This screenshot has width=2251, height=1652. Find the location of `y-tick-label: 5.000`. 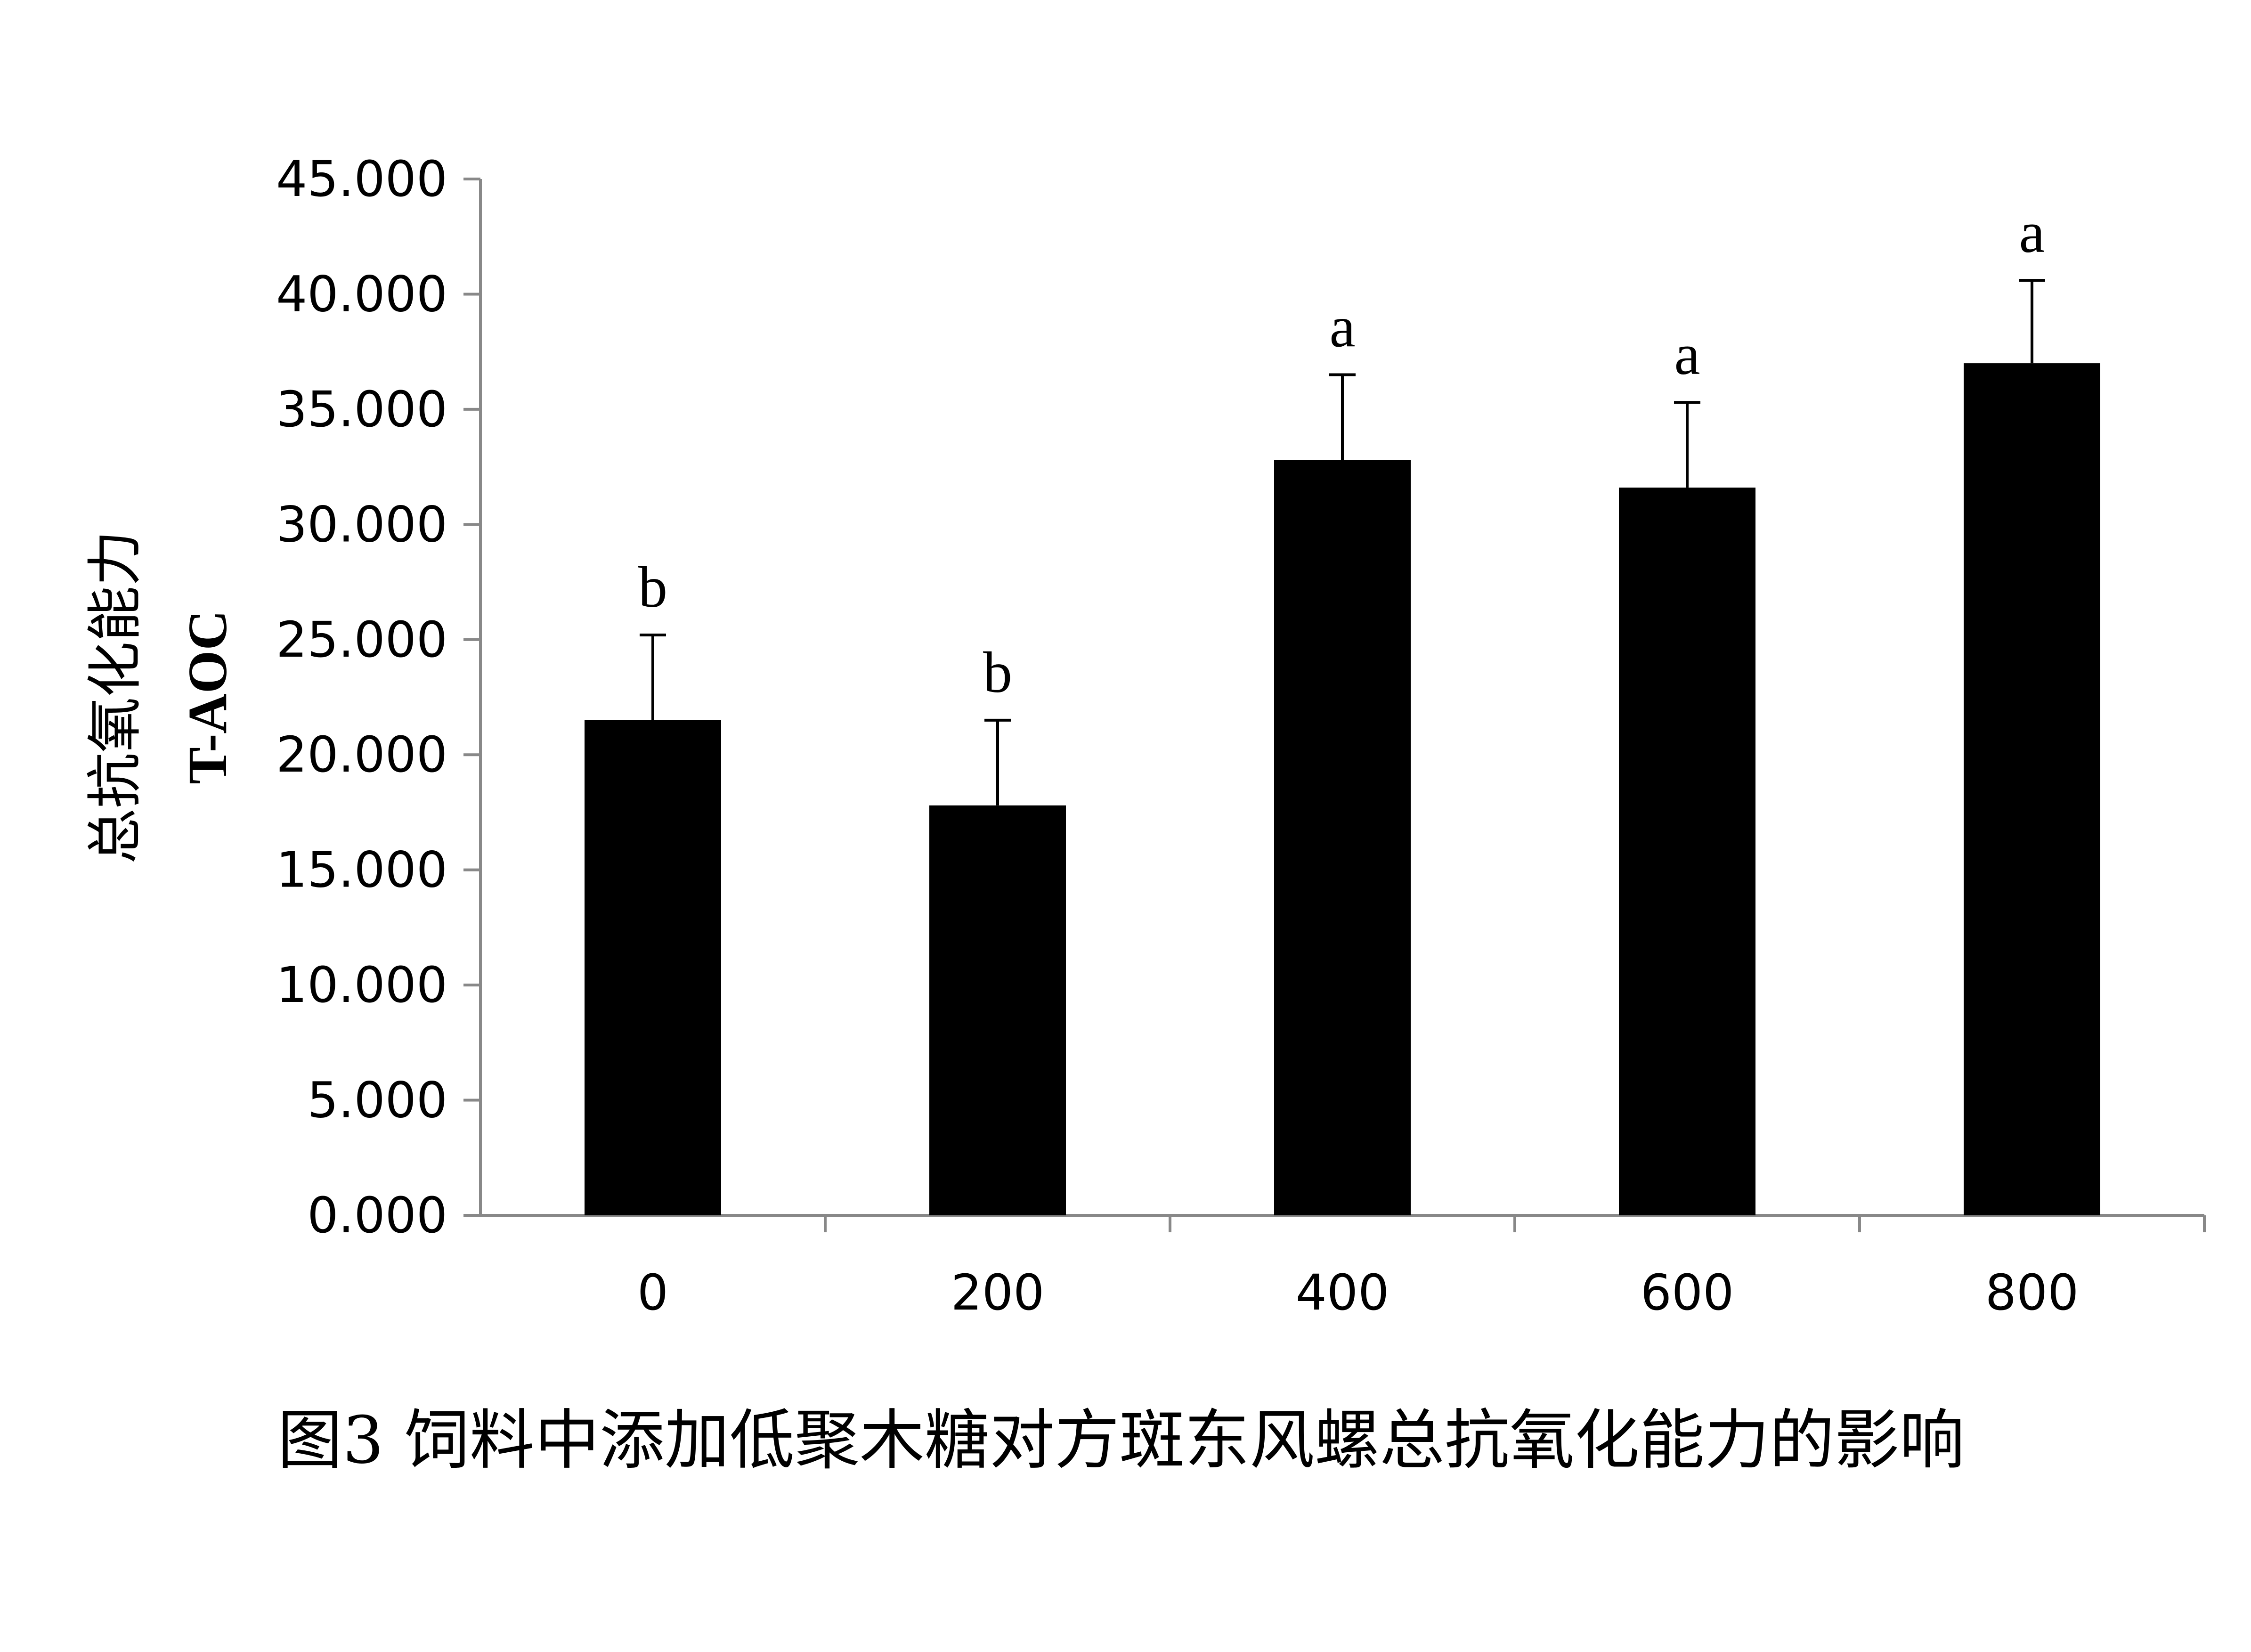

y-tick-label: 5.000 is located at coordinates (377, 1100).